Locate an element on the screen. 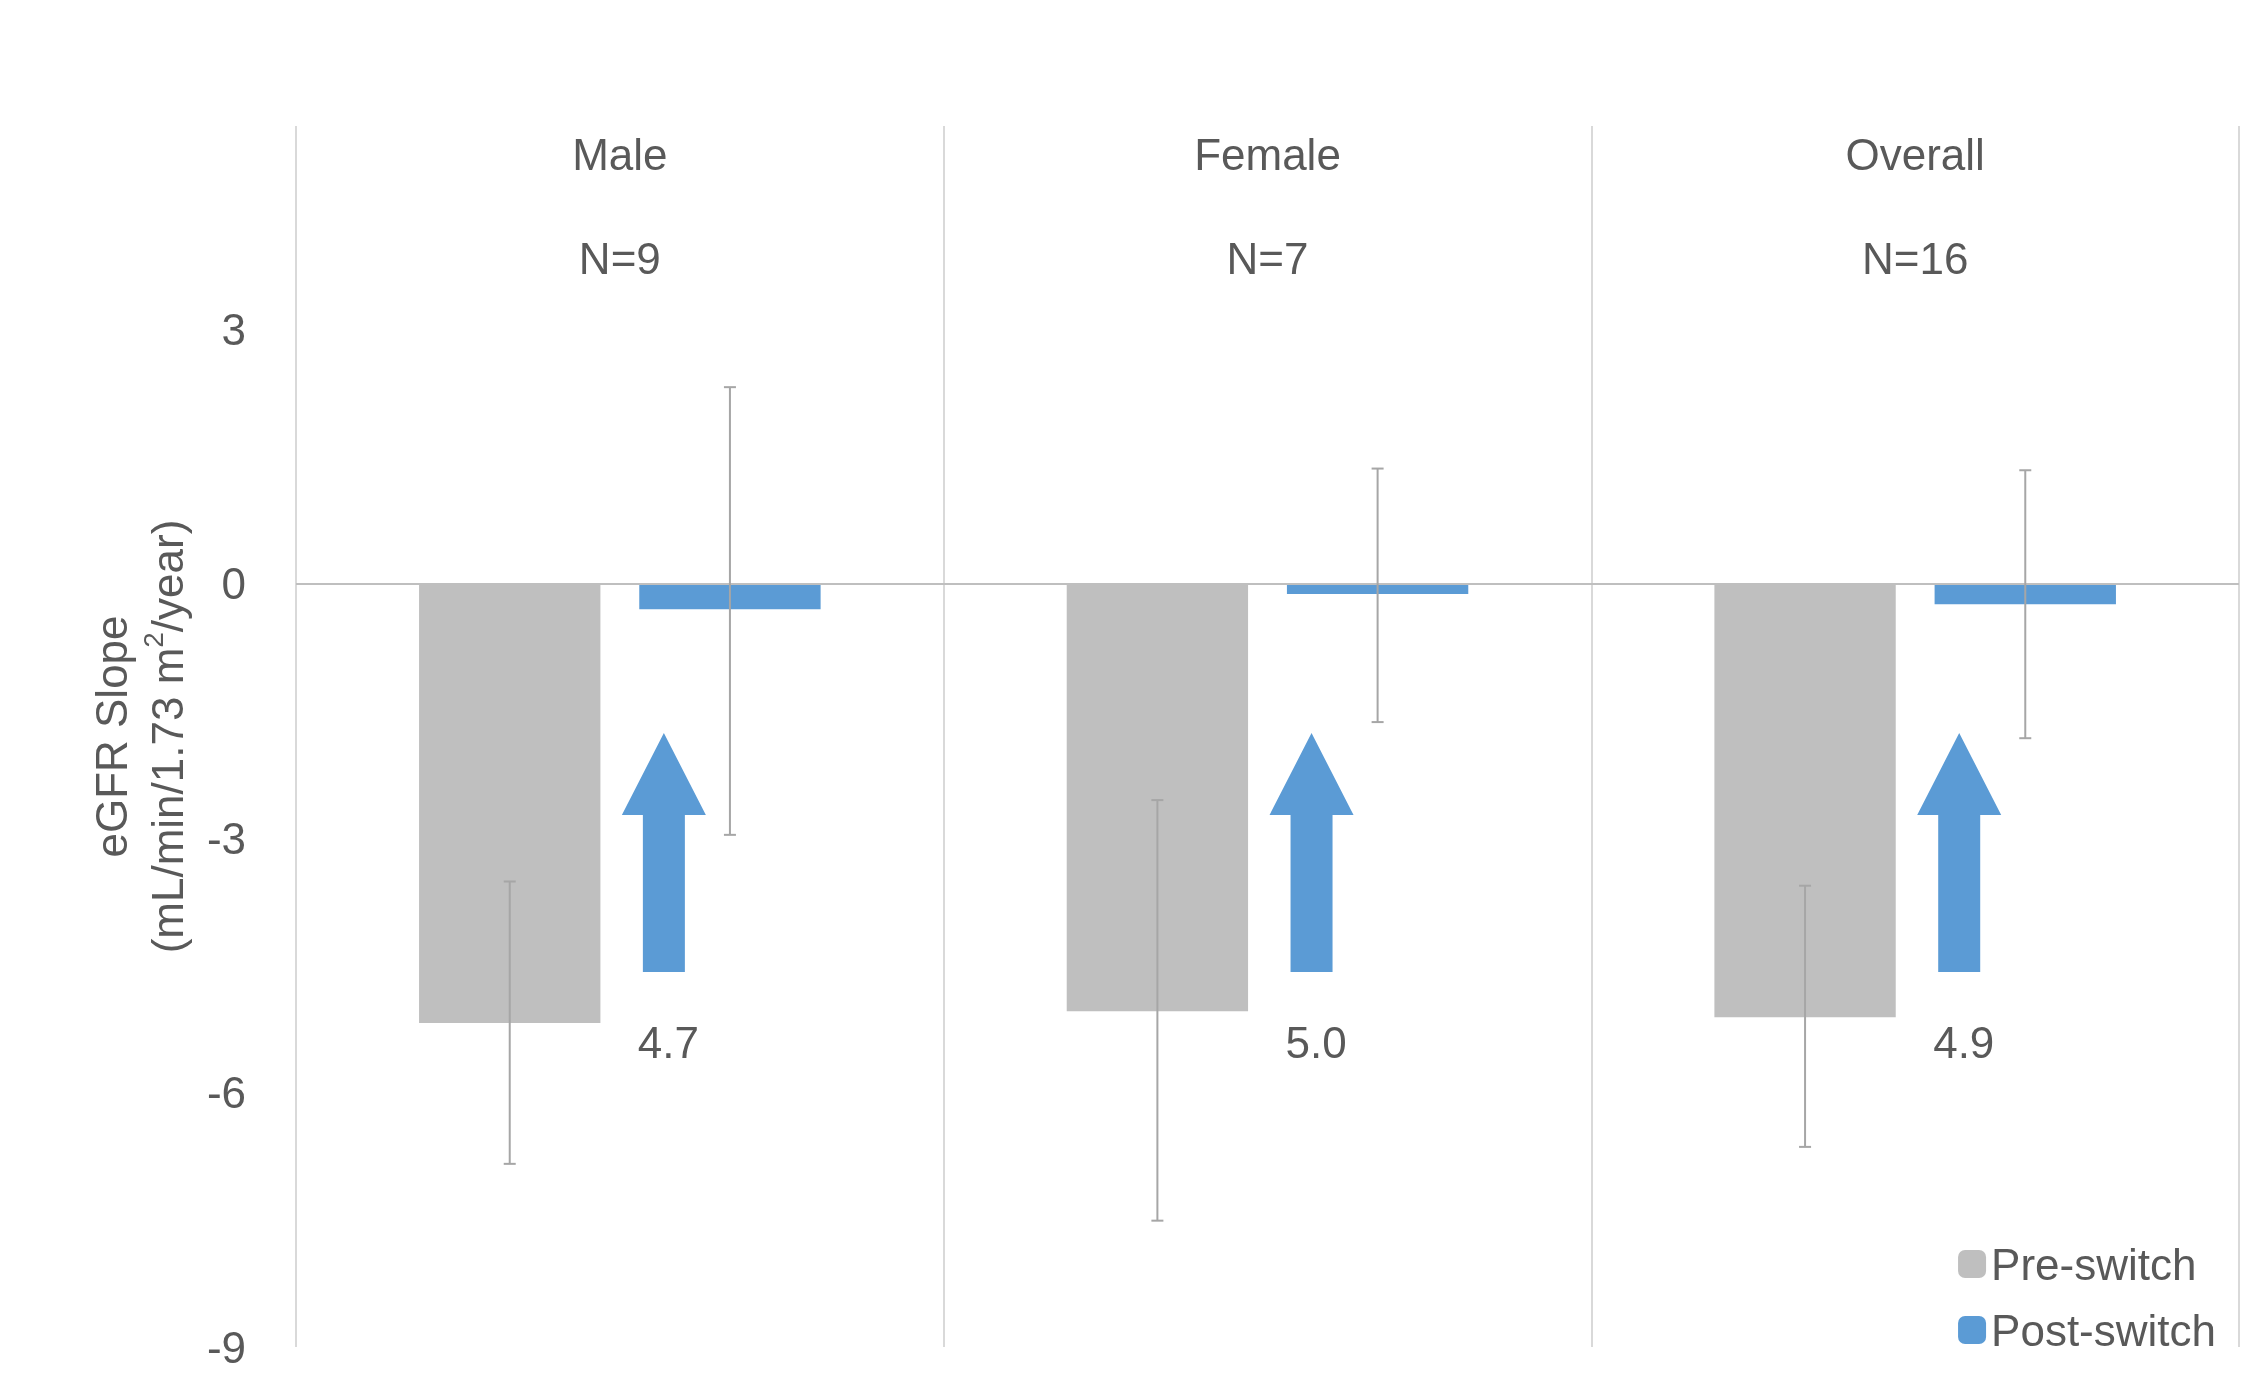 This screenshot has height=1387, width=2241. annotation: 4.9 is located at coordinates (1964, 1042).